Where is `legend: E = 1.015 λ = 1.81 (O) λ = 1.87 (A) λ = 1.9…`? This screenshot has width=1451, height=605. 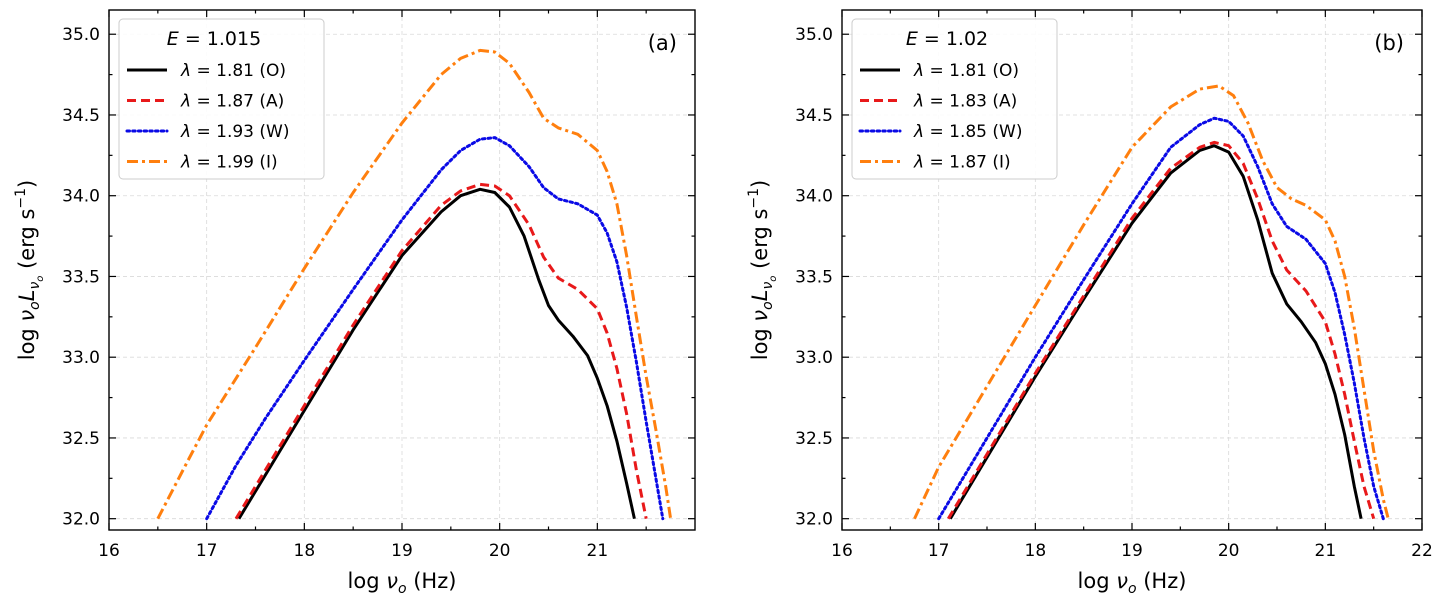
legend: E = 1.015 λ = 1.81 (O) λ = 1.87 (A) λ = 1.9… is located at coordinates (221, 99).